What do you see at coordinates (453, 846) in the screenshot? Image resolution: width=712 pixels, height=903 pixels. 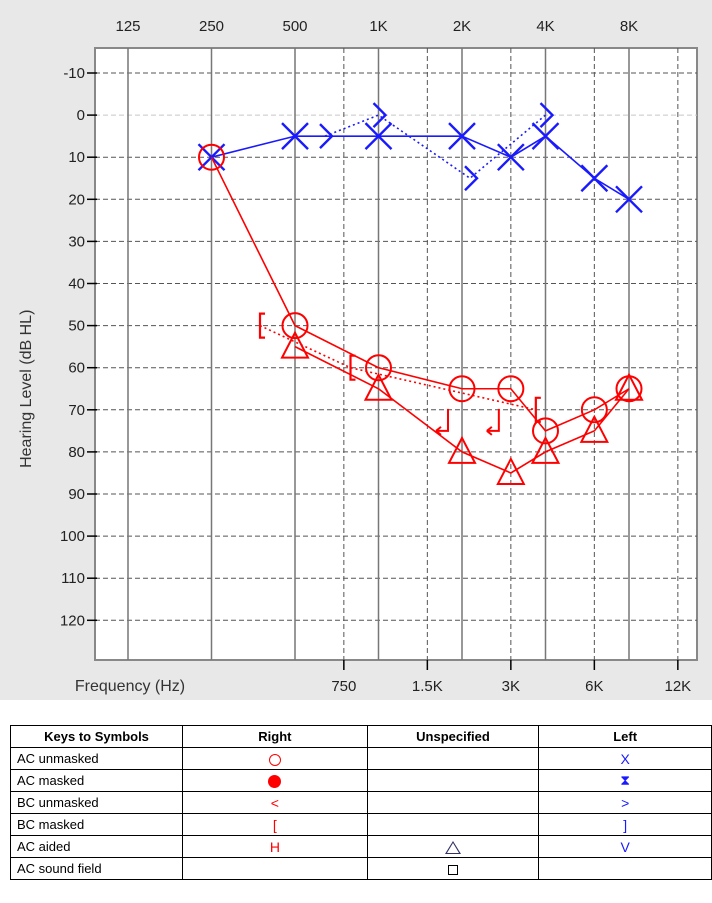 I see `unspecified-ac-aided-icon` at bounding box center [453, 846].